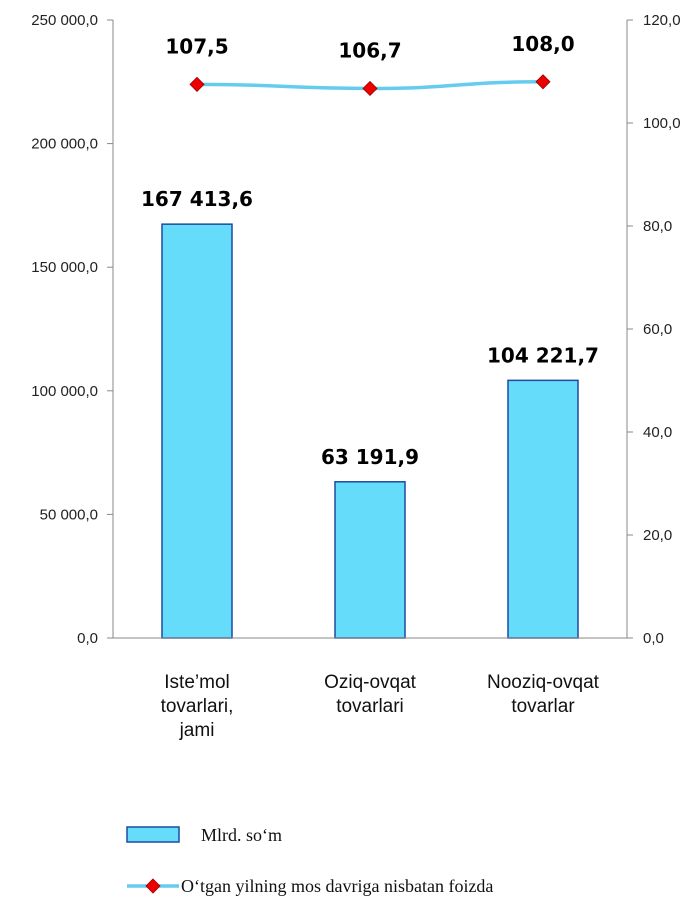  What do you see at coordinates (662, 20) in the screenshot?
I see `right-tick-label: 120,0` at bounding box center [662, 20].